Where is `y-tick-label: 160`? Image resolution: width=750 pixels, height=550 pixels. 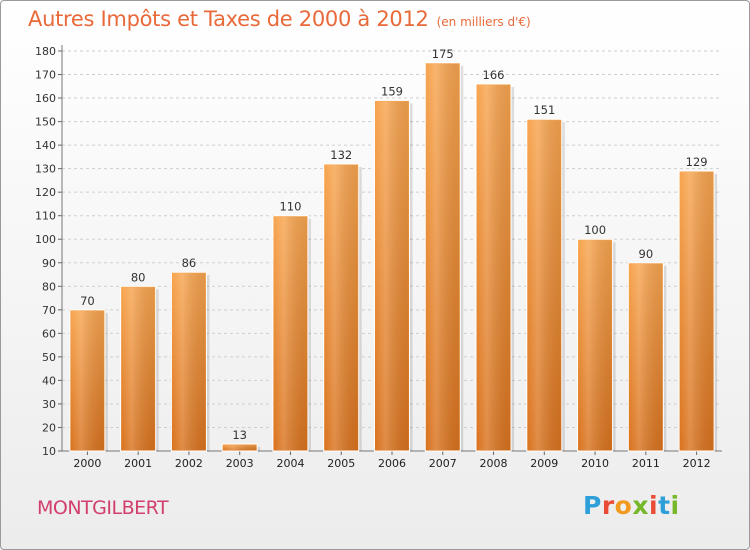 y-tick-label: 160 is located at coordinates (45, 98).